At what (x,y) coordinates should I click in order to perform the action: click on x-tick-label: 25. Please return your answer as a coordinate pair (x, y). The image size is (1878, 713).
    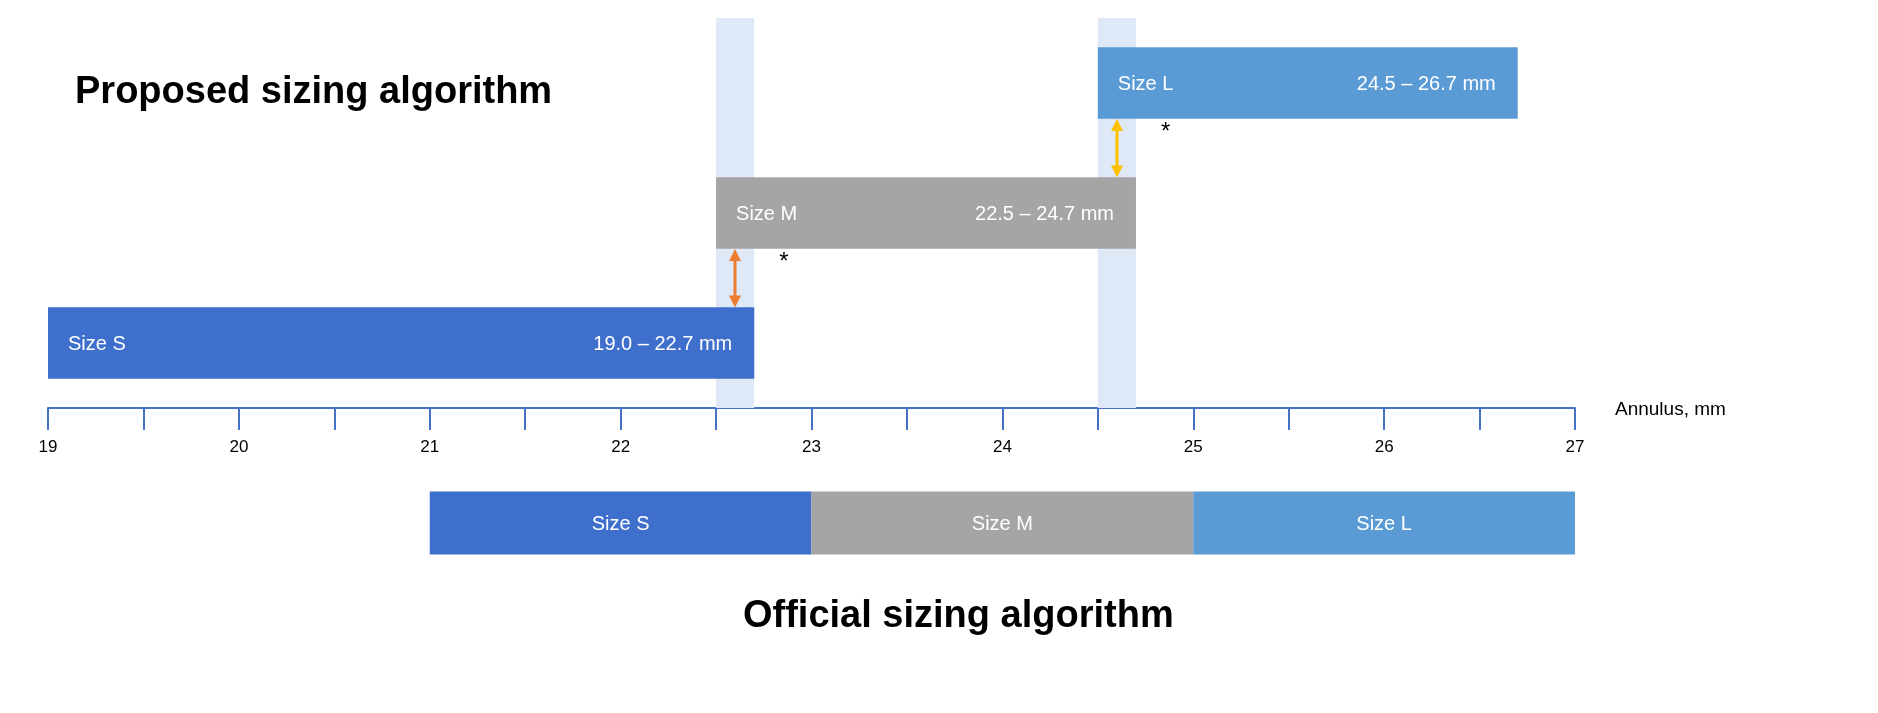
    Looking at the image, I should click on (1193, 446).